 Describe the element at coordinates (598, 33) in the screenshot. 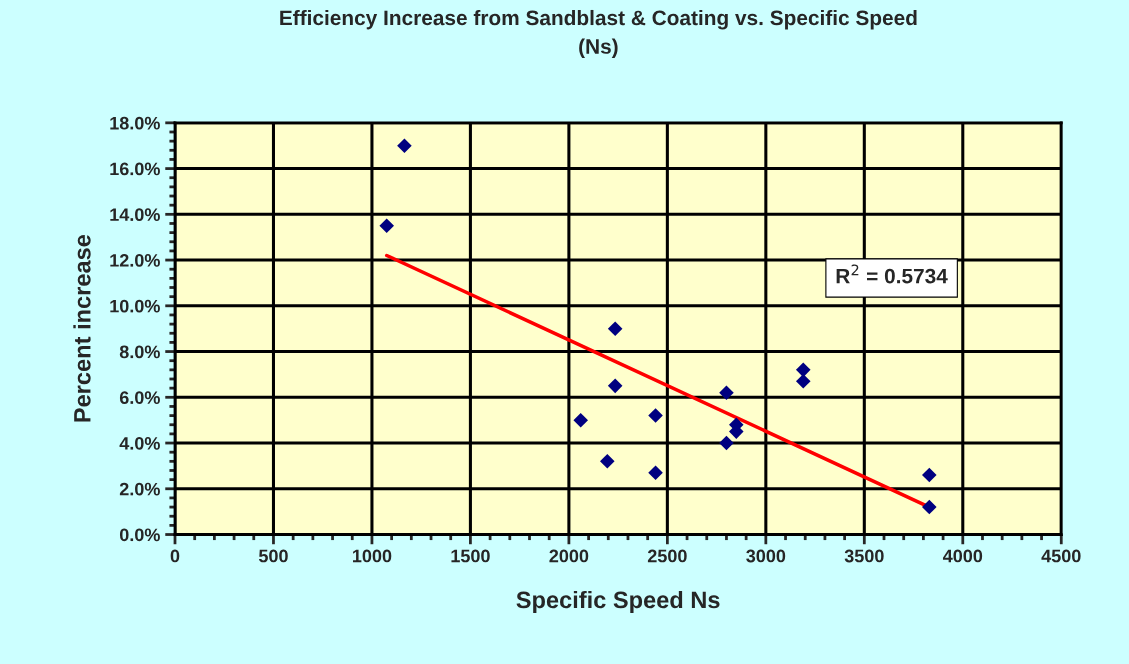

I see `chart-title: Efficiency Increase from Sandblast & Coating vs. Specific Speed (Ns)` at that location.